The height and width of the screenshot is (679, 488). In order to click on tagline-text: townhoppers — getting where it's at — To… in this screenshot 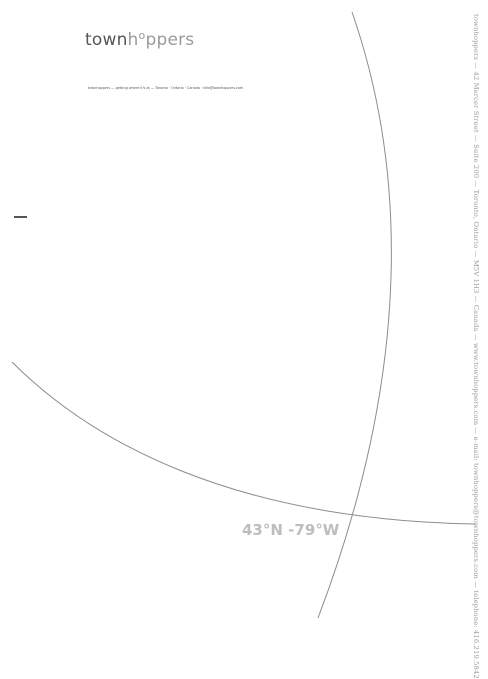, I will do `click(166, 88)`.